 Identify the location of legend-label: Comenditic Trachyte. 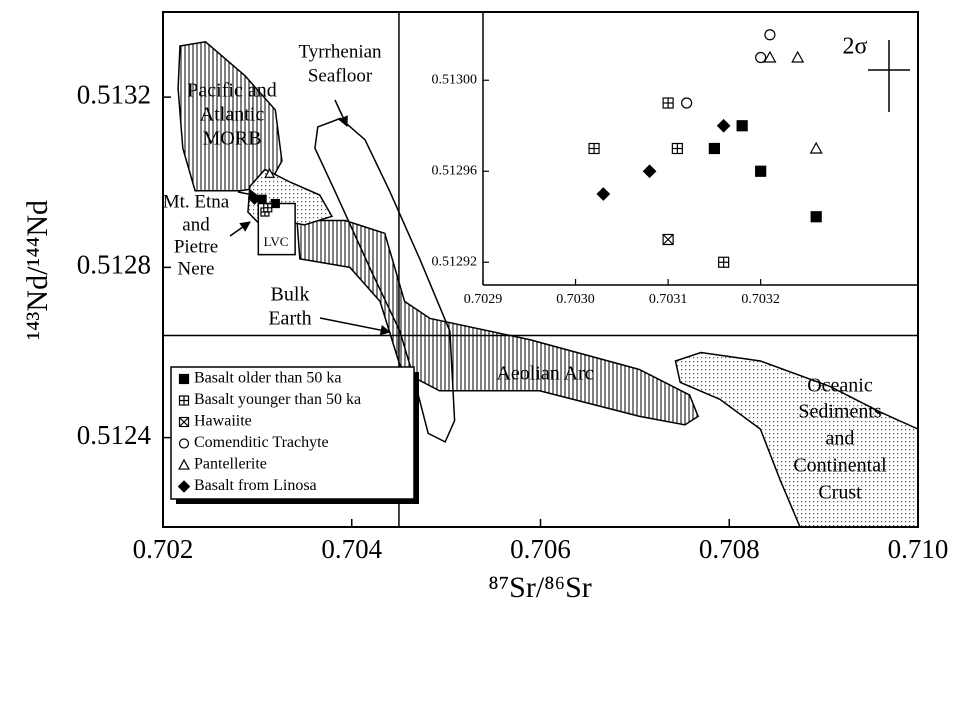
(261, 442).